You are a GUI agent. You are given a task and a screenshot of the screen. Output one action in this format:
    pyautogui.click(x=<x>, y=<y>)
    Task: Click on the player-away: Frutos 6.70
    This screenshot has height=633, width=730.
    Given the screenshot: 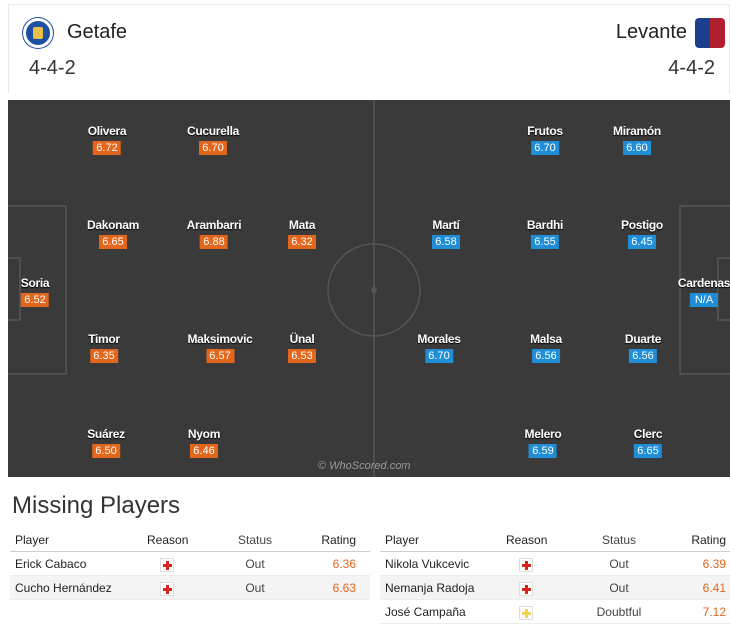 What is the action you would take?
    pyautogui.click(x=545, y=140)
    